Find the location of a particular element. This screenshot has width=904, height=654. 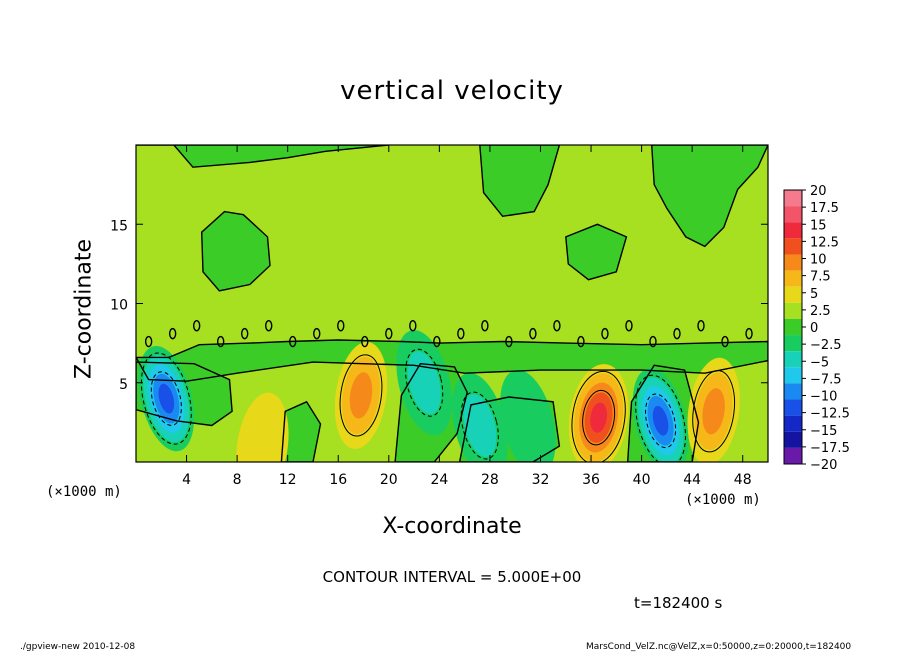

footer-left: ./gpview-new 2010-12-08 is located at coordinates (78, 647).